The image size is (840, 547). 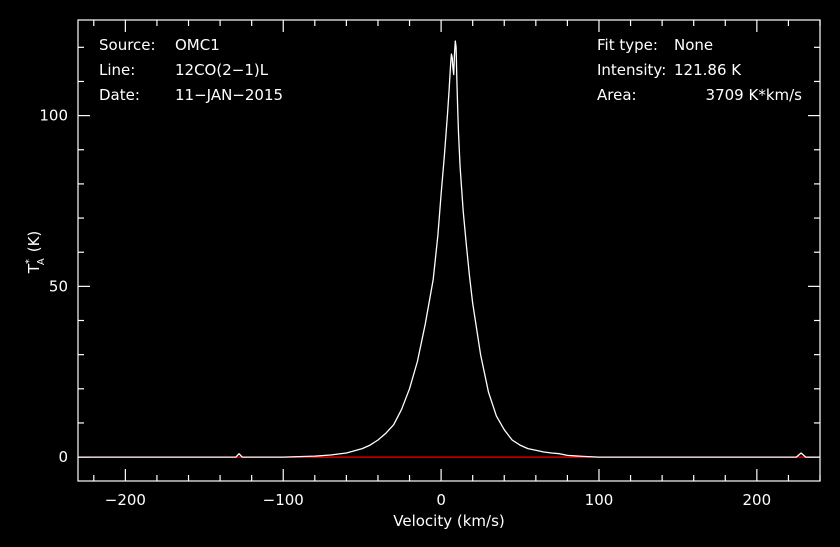 What do you see at coordinates (754, 95) in the screenshot?
I see `area-value: 3709 K*km/s` at bounding box center [754, 95].